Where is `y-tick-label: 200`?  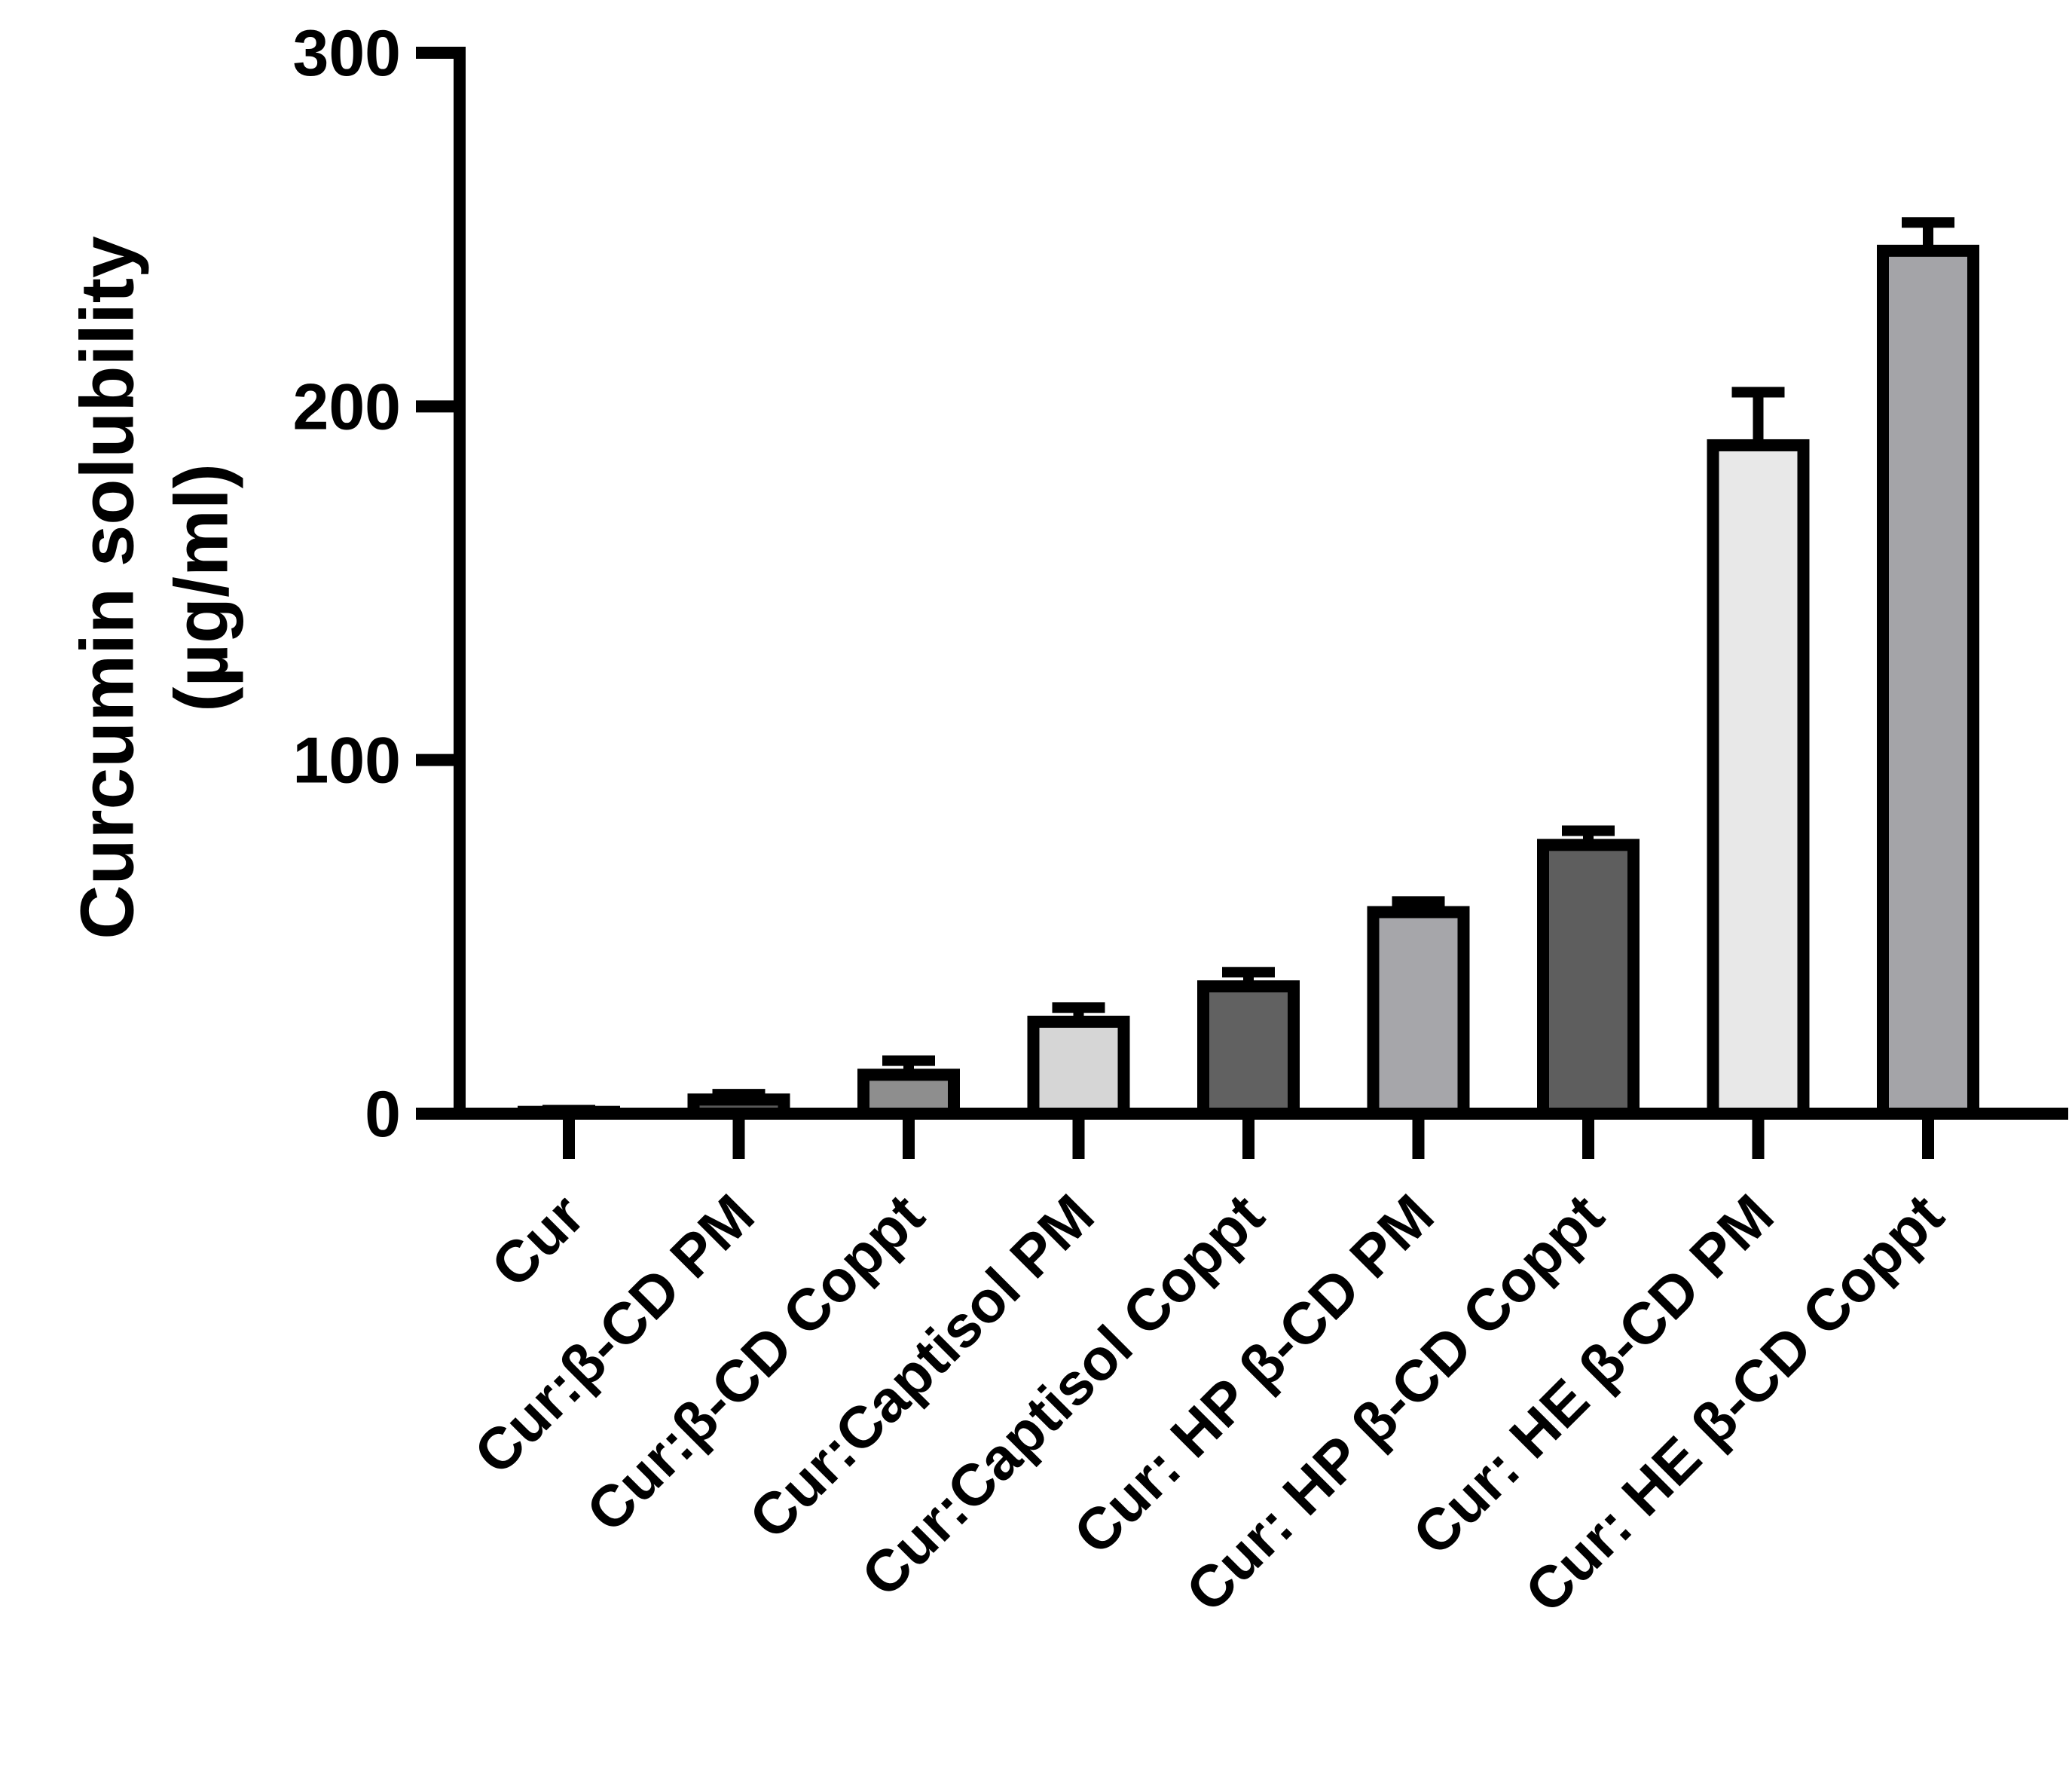
y-tick-label: 200 is located at coordinates (348, 407).